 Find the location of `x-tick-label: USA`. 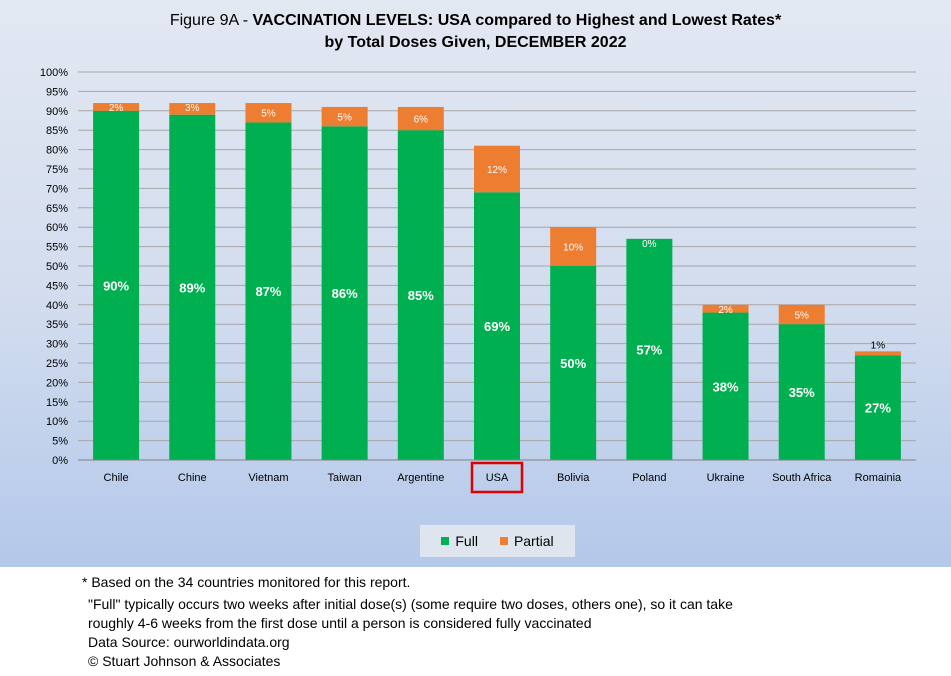

x-tick-label: USA is located at coordinates (497, 478).